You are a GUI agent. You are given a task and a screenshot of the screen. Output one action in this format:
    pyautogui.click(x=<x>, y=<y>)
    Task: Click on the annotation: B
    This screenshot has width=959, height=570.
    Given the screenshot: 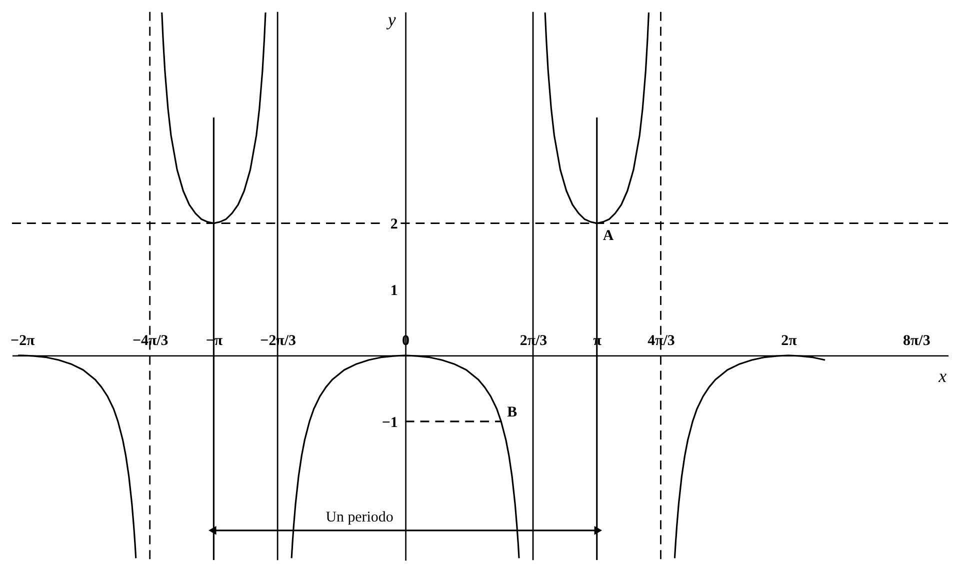 What is the action you would take?
    pyautogui.click(x=512, y=412)
    